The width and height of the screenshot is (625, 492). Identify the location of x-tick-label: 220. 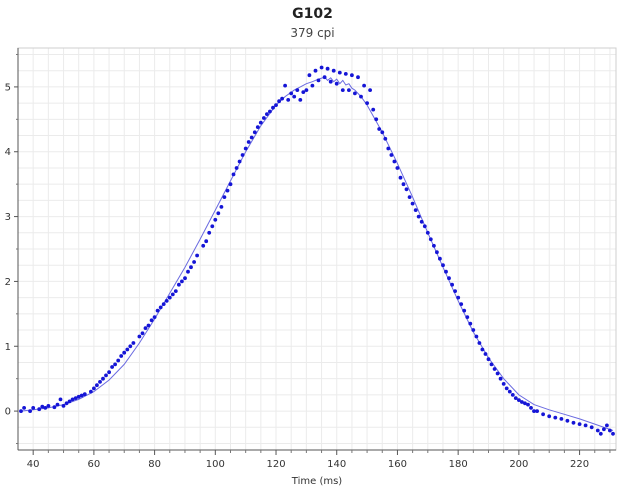
(579, 464).